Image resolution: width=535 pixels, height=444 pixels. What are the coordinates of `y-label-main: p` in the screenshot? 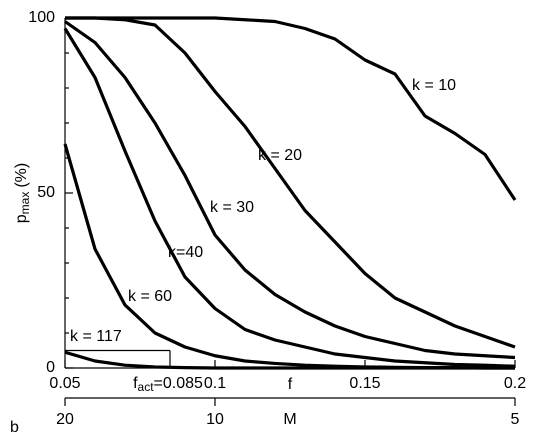 It's located at (21, 218).